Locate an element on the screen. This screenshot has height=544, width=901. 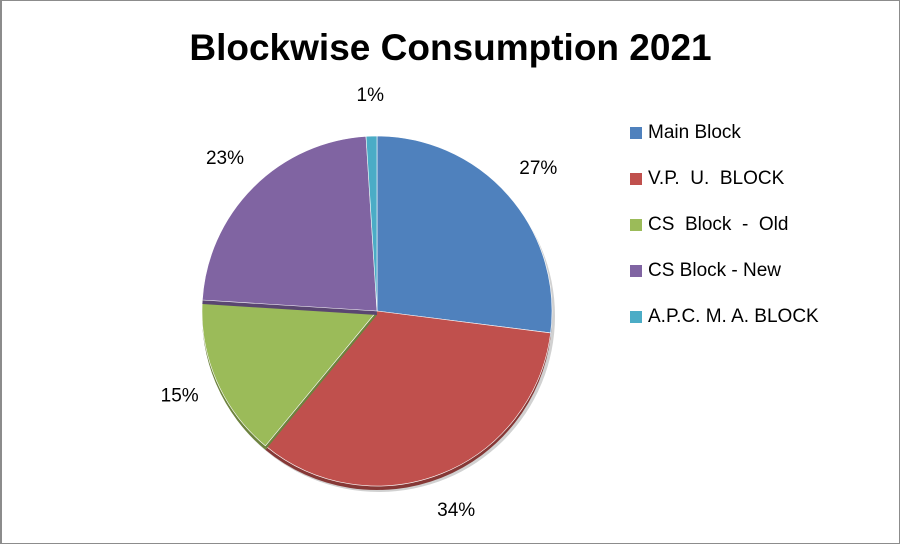
legend-entry-cs-block-old: CS Block - Old is located at coordinates (709, 224).